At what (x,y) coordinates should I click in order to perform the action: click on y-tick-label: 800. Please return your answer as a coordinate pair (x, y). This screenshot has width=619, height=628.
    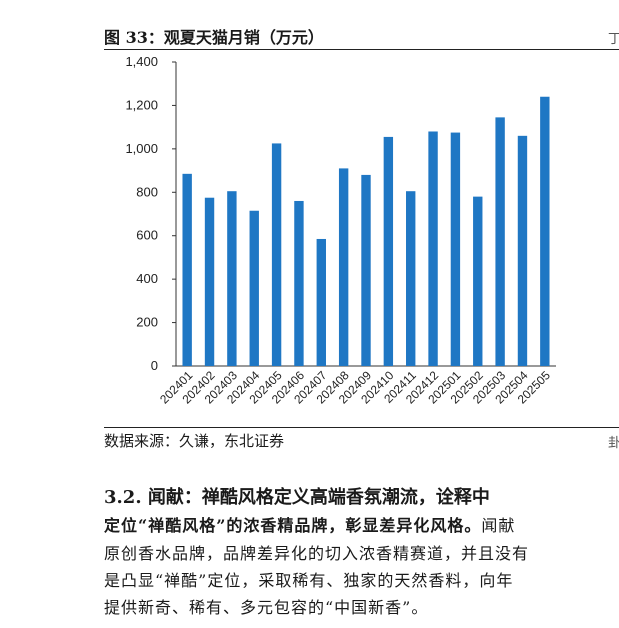
    Looking at the image, I should click on (147, 191).